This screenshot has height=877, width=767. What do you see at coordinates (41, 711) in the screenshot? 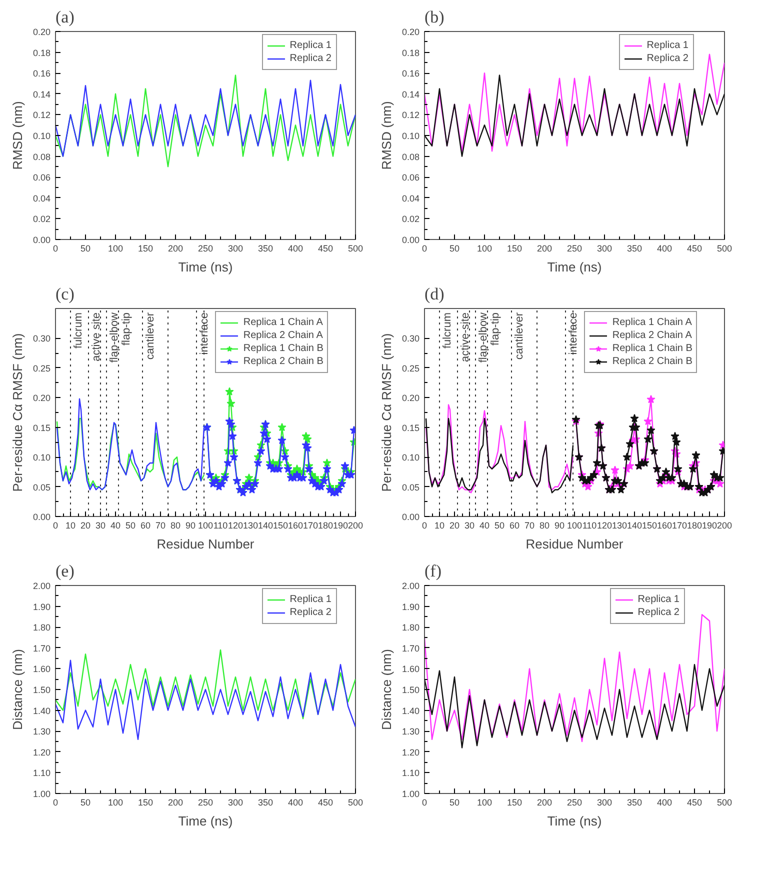
I see `y-tick-label: 1.40` at bounding box center [41, 711].